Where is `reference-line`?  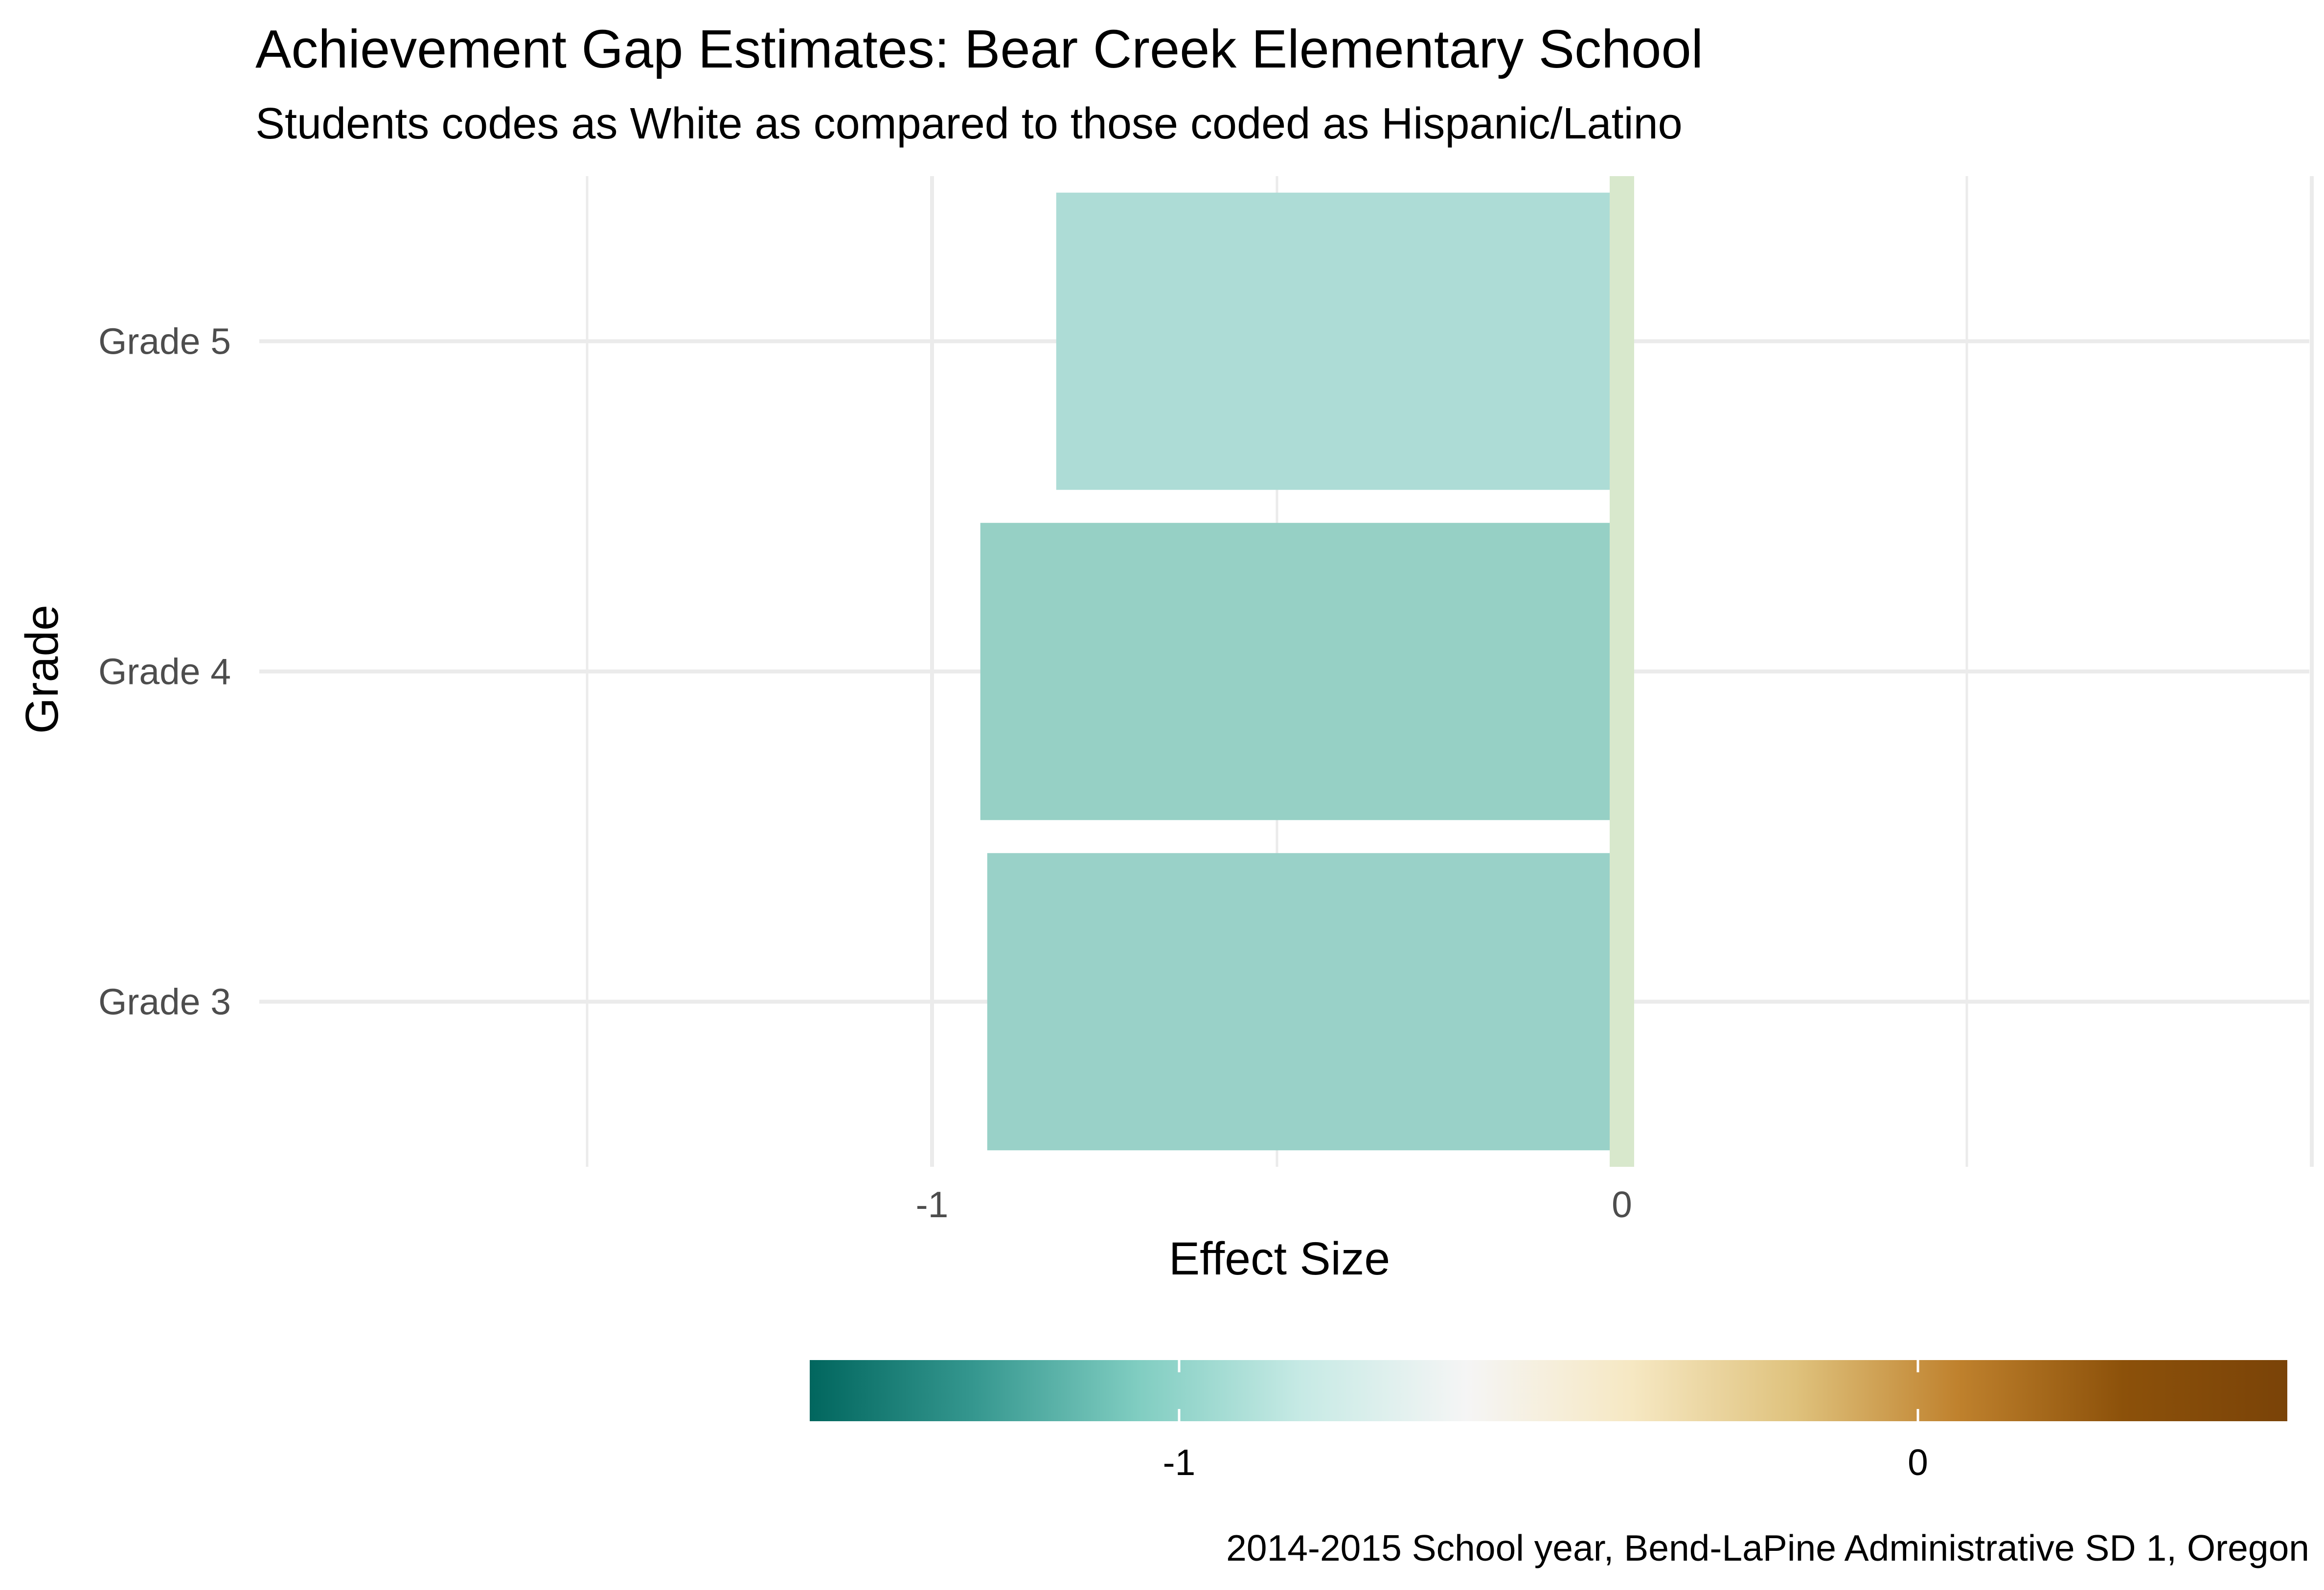 reference-line is located at coordinates (1622, 672).